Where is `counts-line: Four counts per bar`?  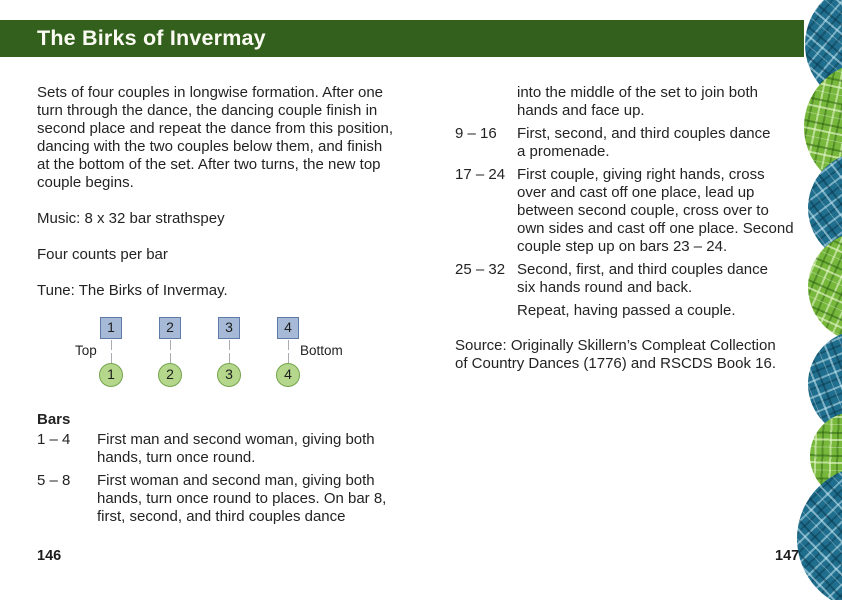 counts-line: Four counts per bar is located at coordinates (102, 254).